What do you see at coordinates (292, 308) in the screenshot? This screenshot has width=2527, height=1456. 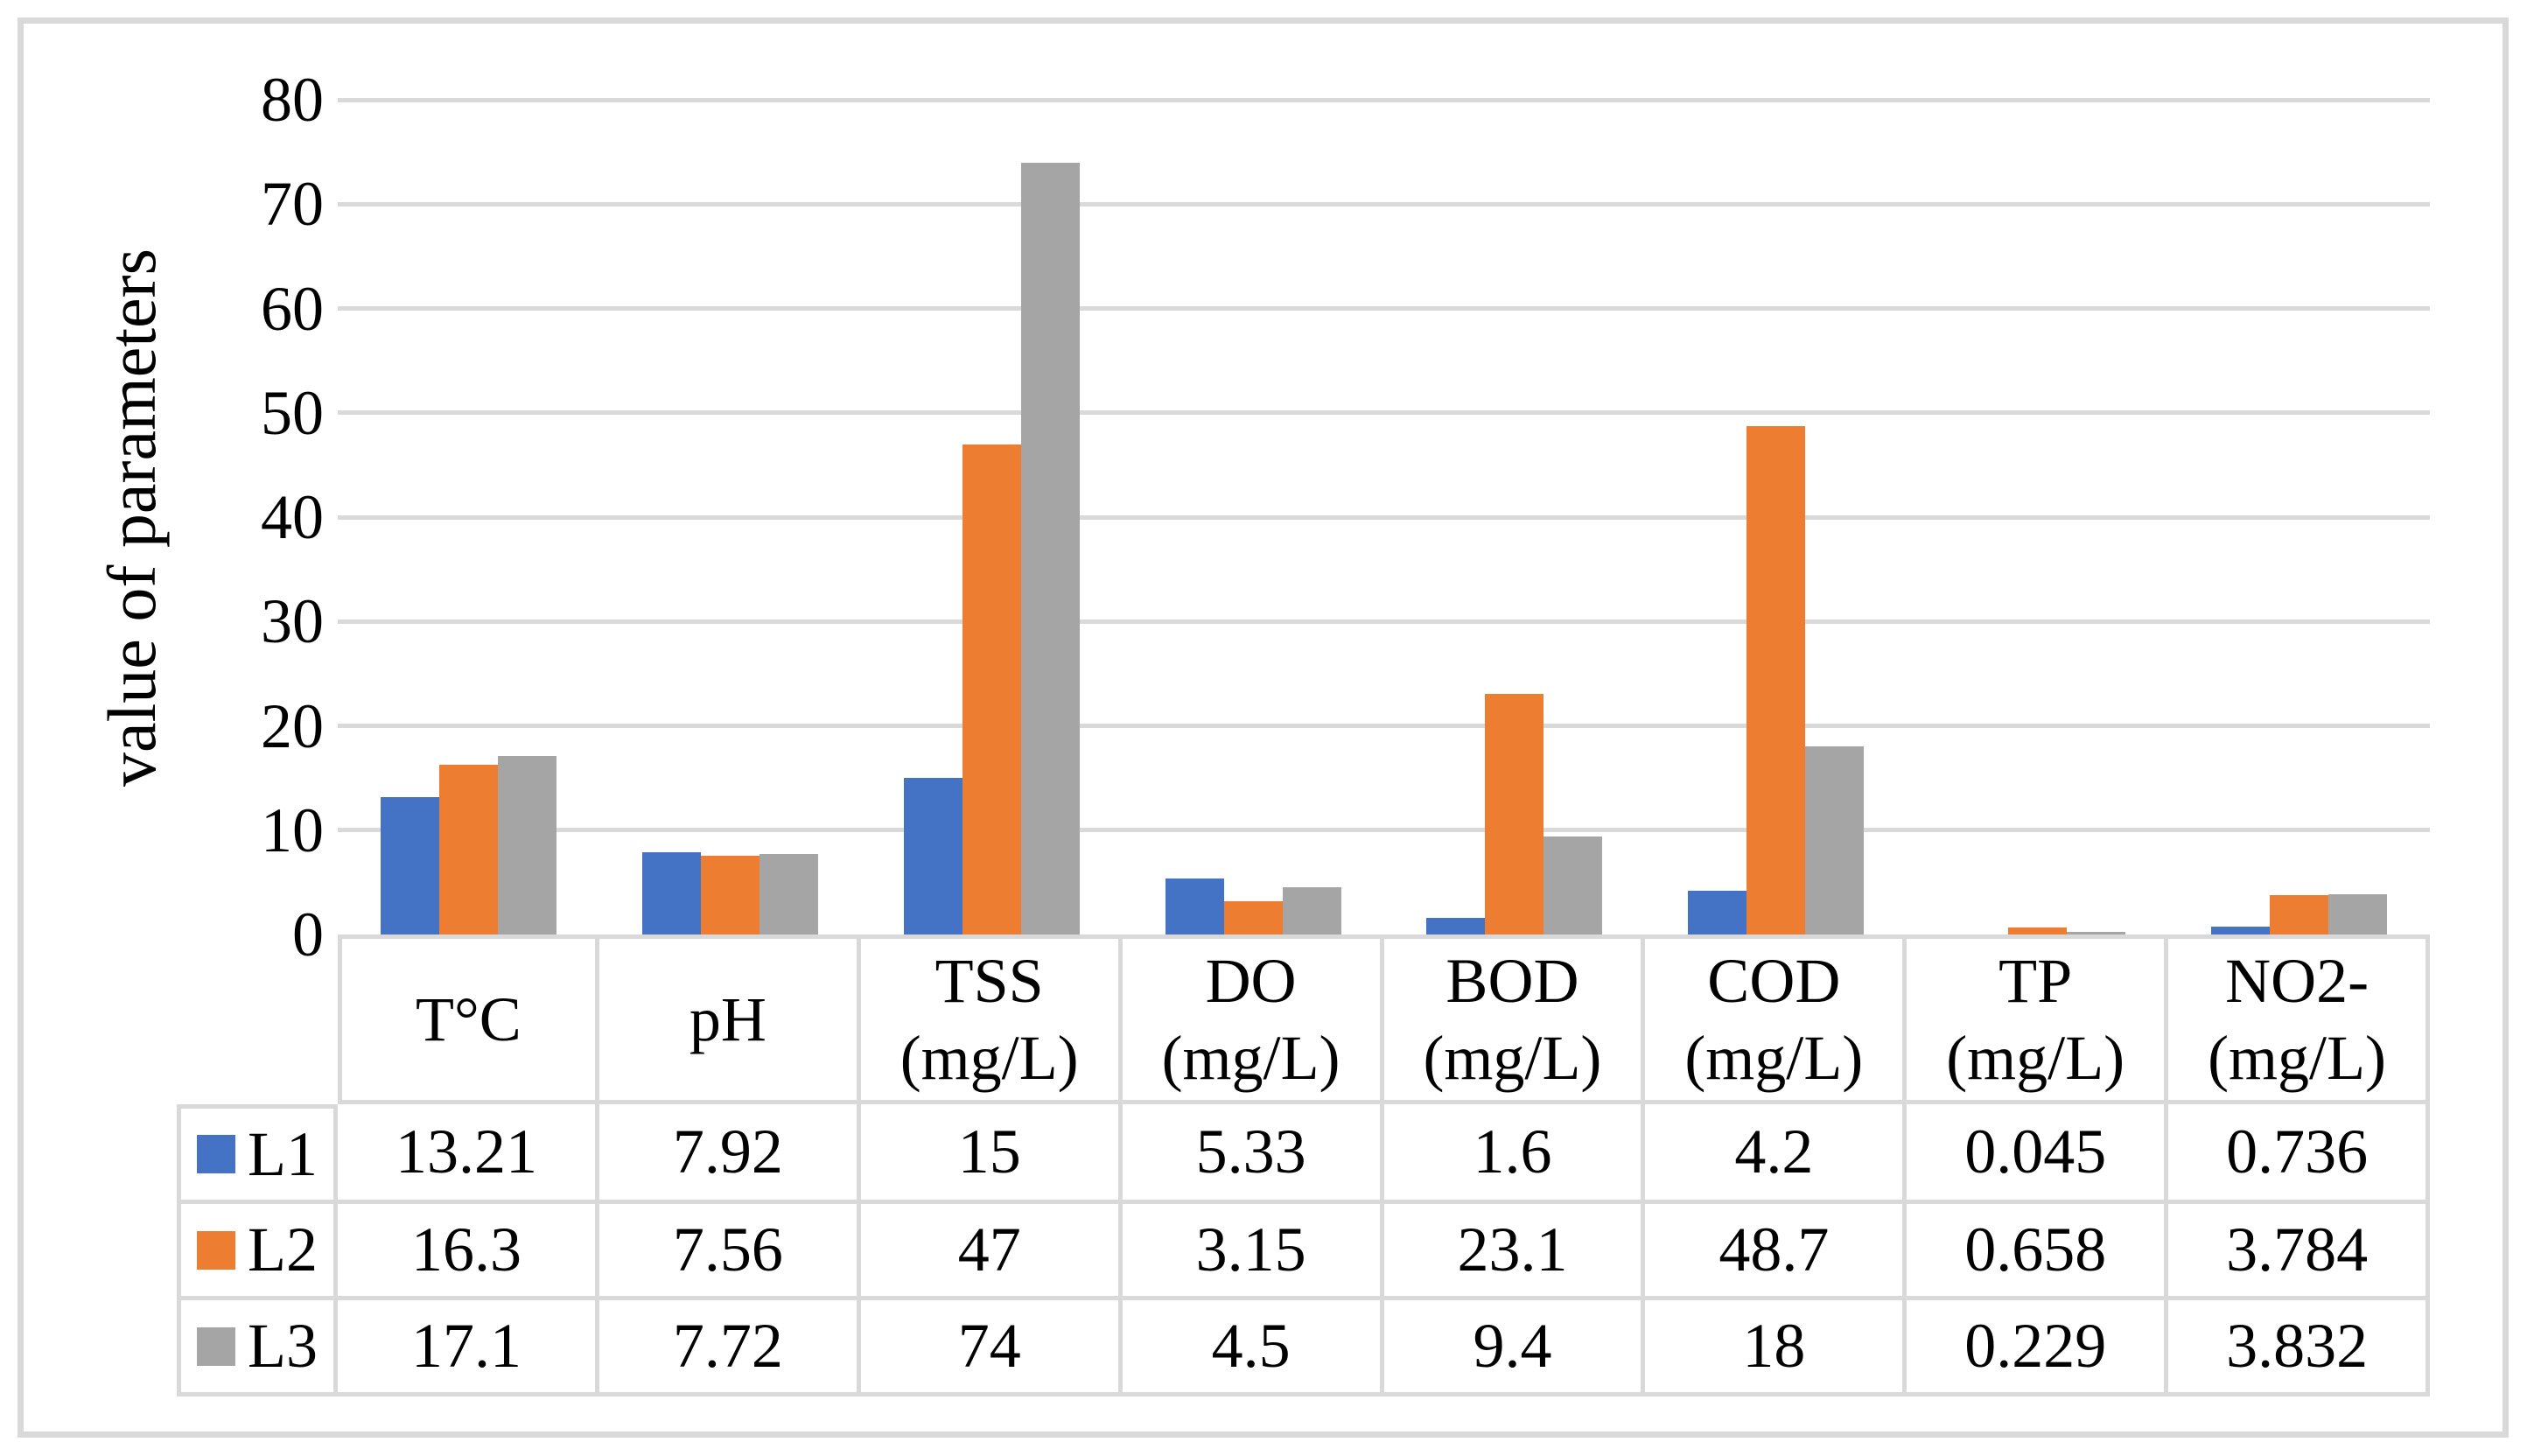 I see `y-axis-tick-label: 60` at bounding box center [292, 308].